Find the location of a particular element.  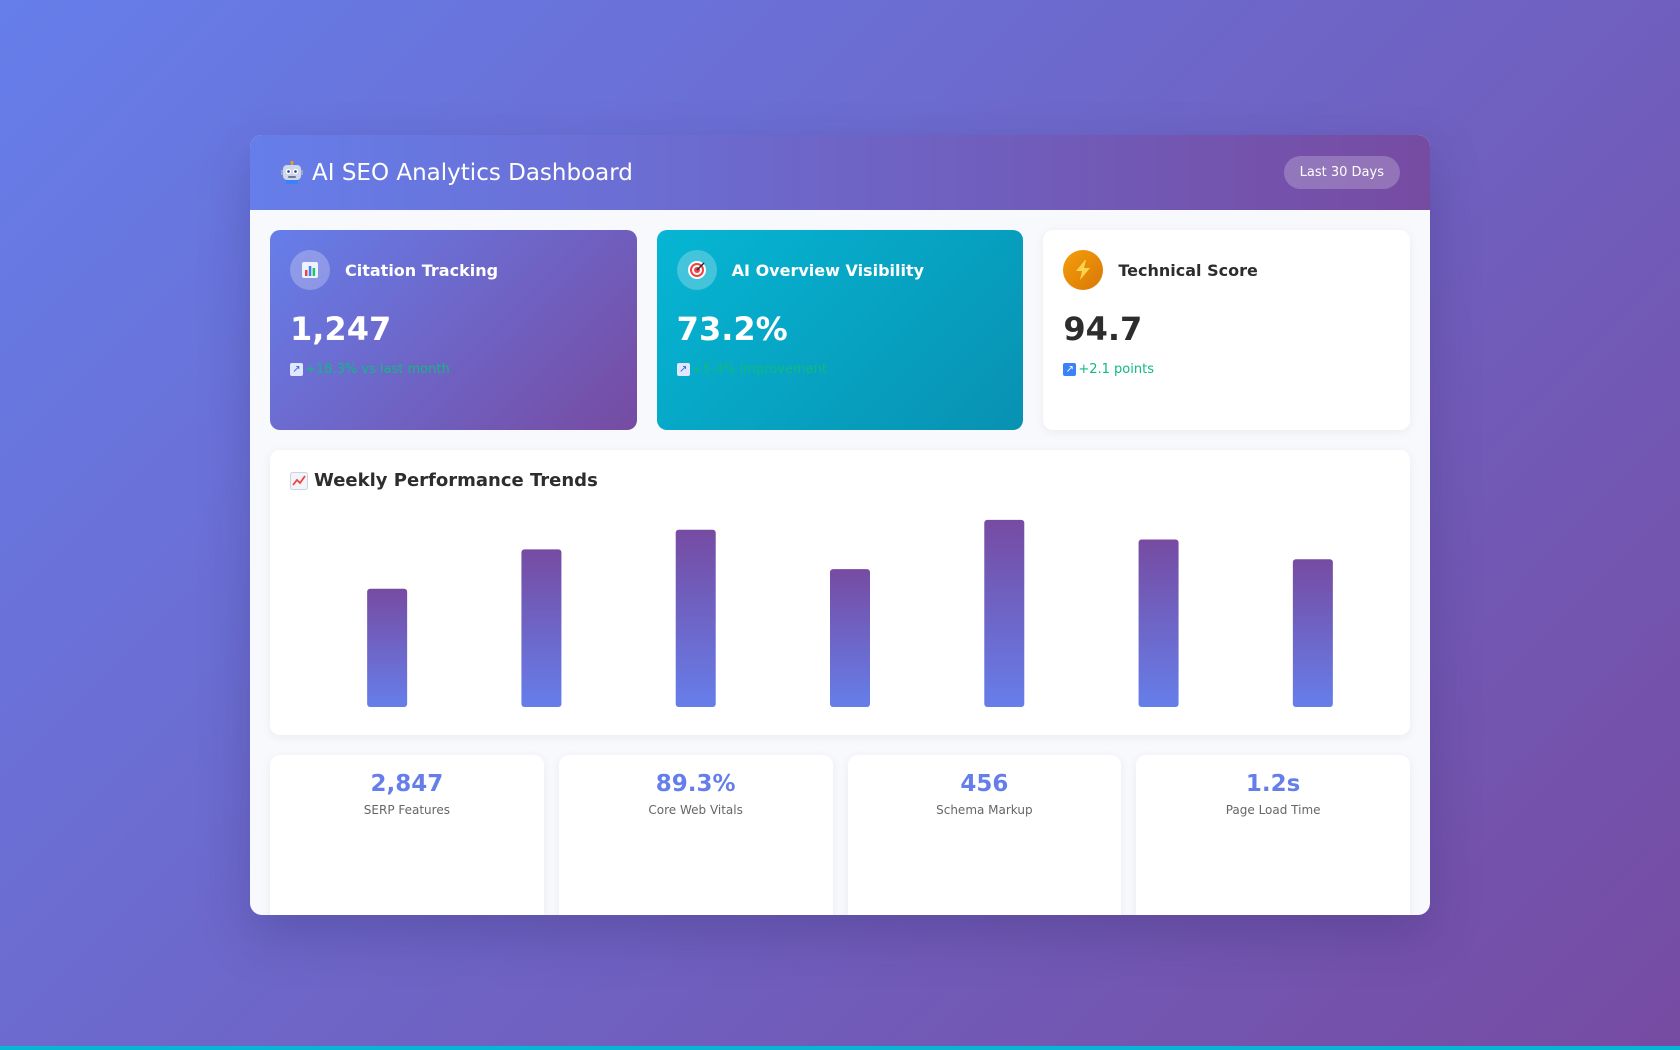

stat-label: Page Load Time is located at coordinates (1273, 810).